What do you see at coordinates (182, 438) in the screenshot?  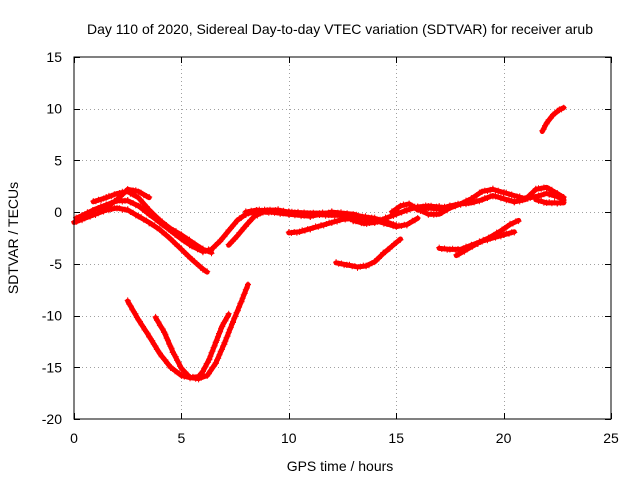 I see `x-tick-label: 5` at bounding box center [182, 438].